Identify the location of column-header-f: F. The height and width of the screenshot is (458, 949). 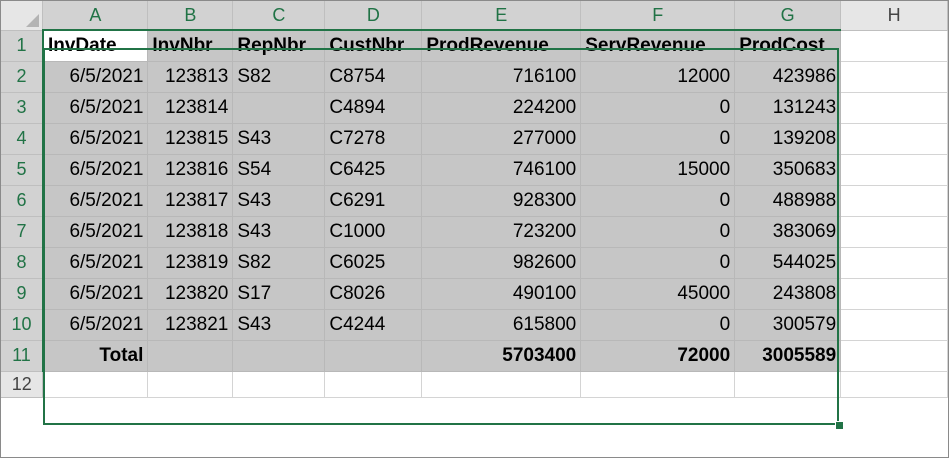
(658, 16).